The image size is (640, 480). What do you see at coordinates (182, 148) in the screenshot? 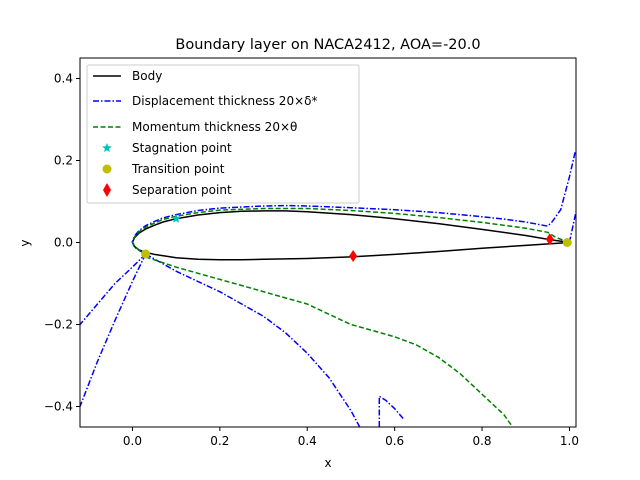
I see `legend-label-stagnation: Stagnation point` at bounding box center [182, 148].